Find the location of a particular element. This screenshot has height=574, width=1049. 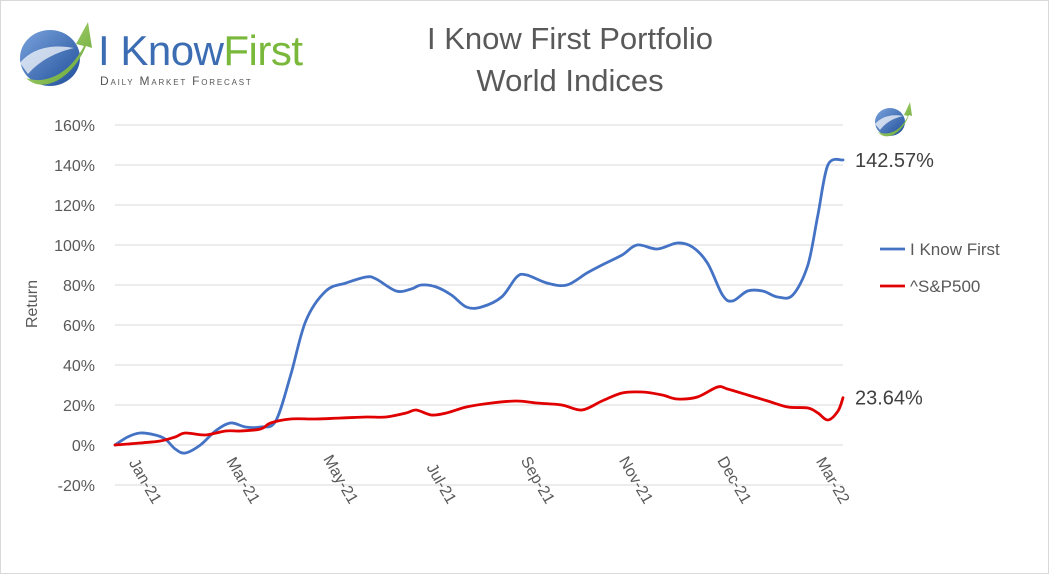

y-tick-label: -20% is located at coordinates (76, 486).